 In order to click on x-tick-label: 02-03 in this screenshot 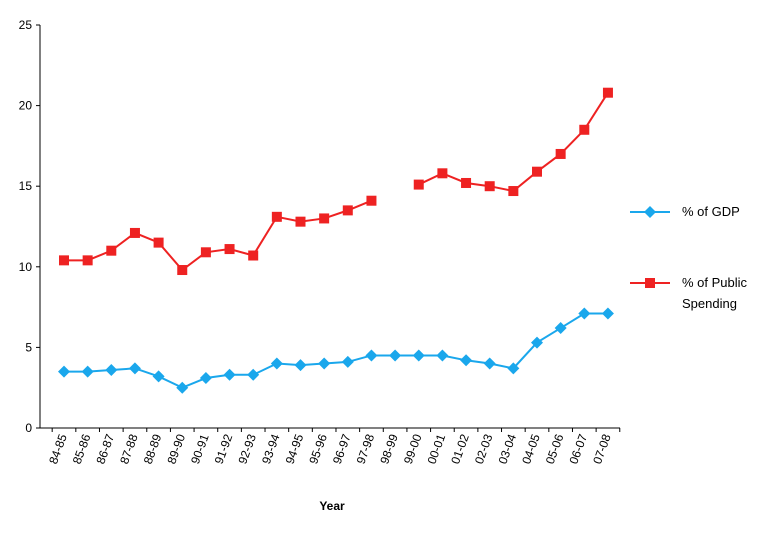, I will do `click(484, 449)`.